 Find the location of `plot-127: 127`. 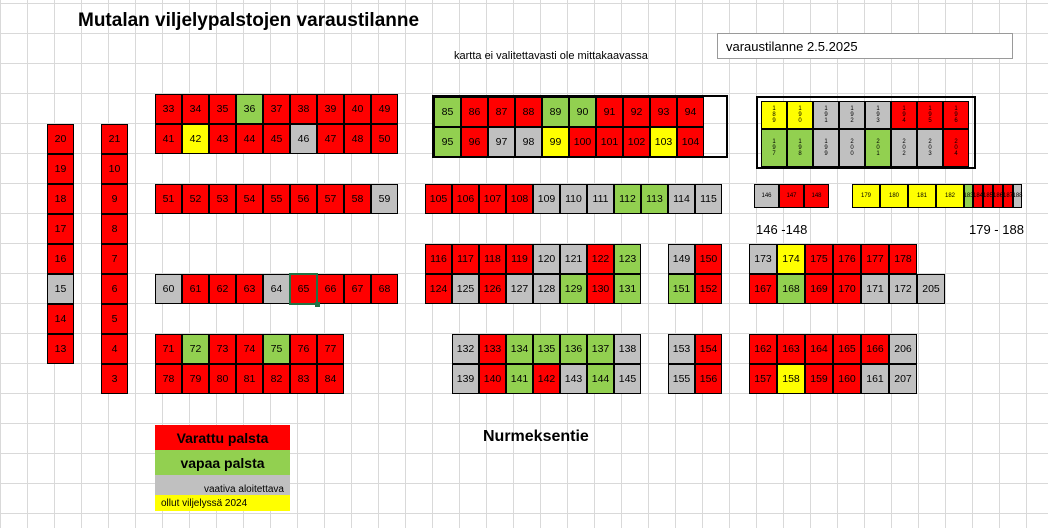

plot-127: 127 is located at coordinates (519, 289).